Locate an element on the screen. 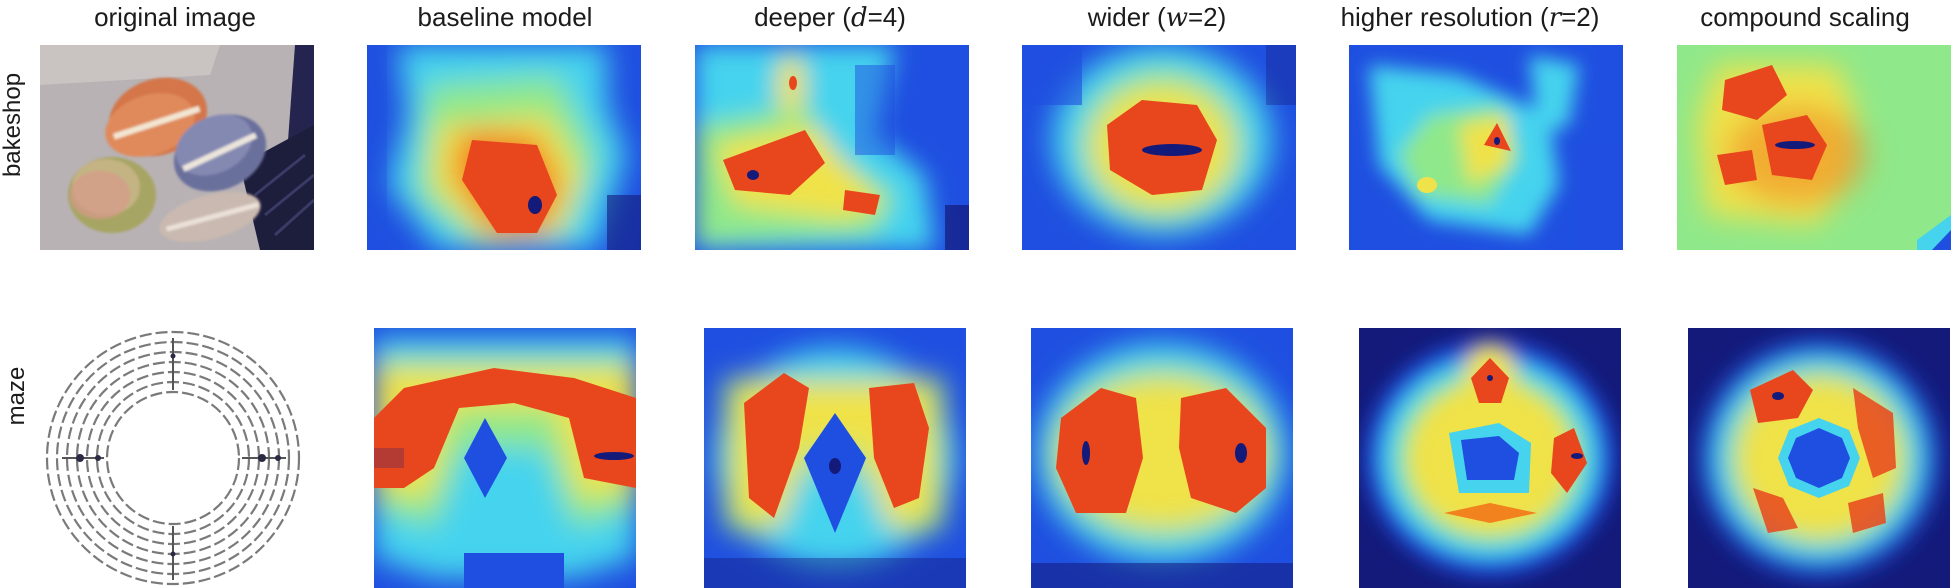 The image size is (1951, 588). column-title-baseline-model: baseline model is located at coordinates (505, 17).